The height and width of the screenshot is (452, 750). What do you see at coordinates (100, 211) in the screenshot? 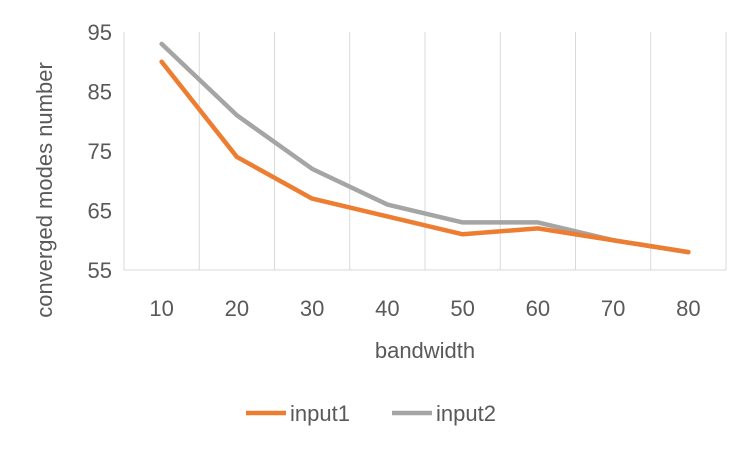
I see `y-tick-label: 65` at bounding box center [100, 211].